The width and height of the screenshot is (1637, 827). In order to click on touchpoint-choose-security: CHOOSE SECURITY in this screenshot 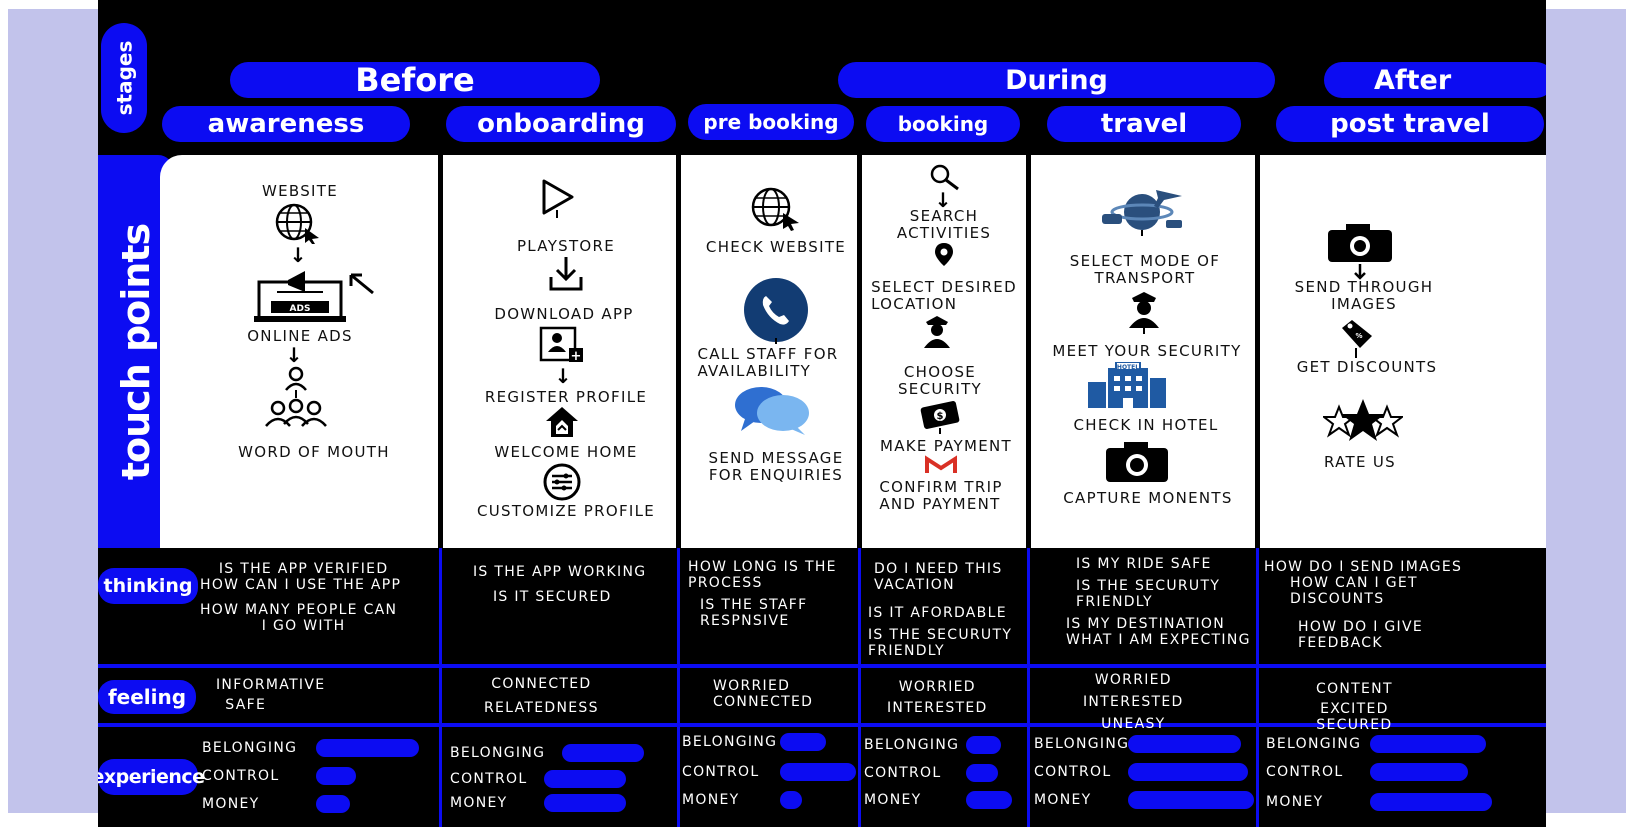, I will do `click(940, 381)`.